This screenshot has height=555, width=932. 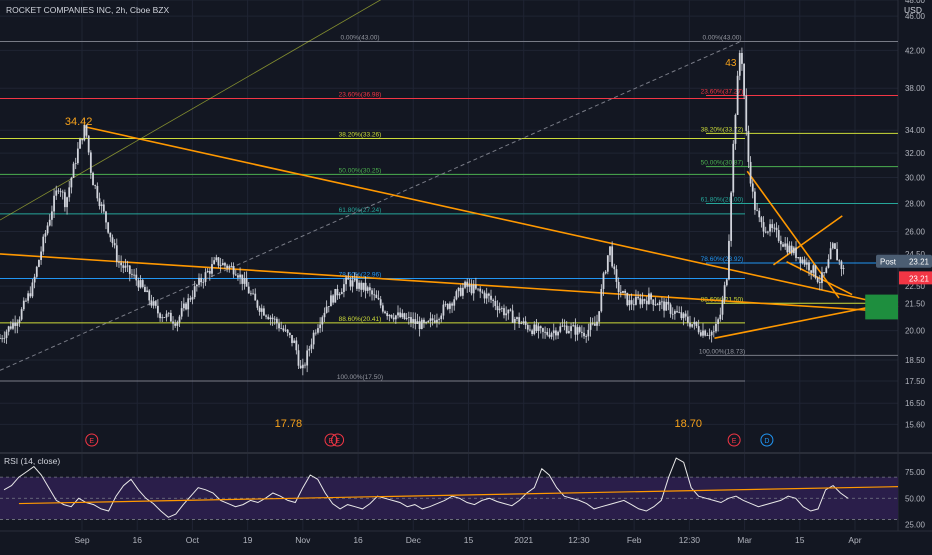 I want to click on post-market-tag: Post 23.21, so click(x=904, y=261).